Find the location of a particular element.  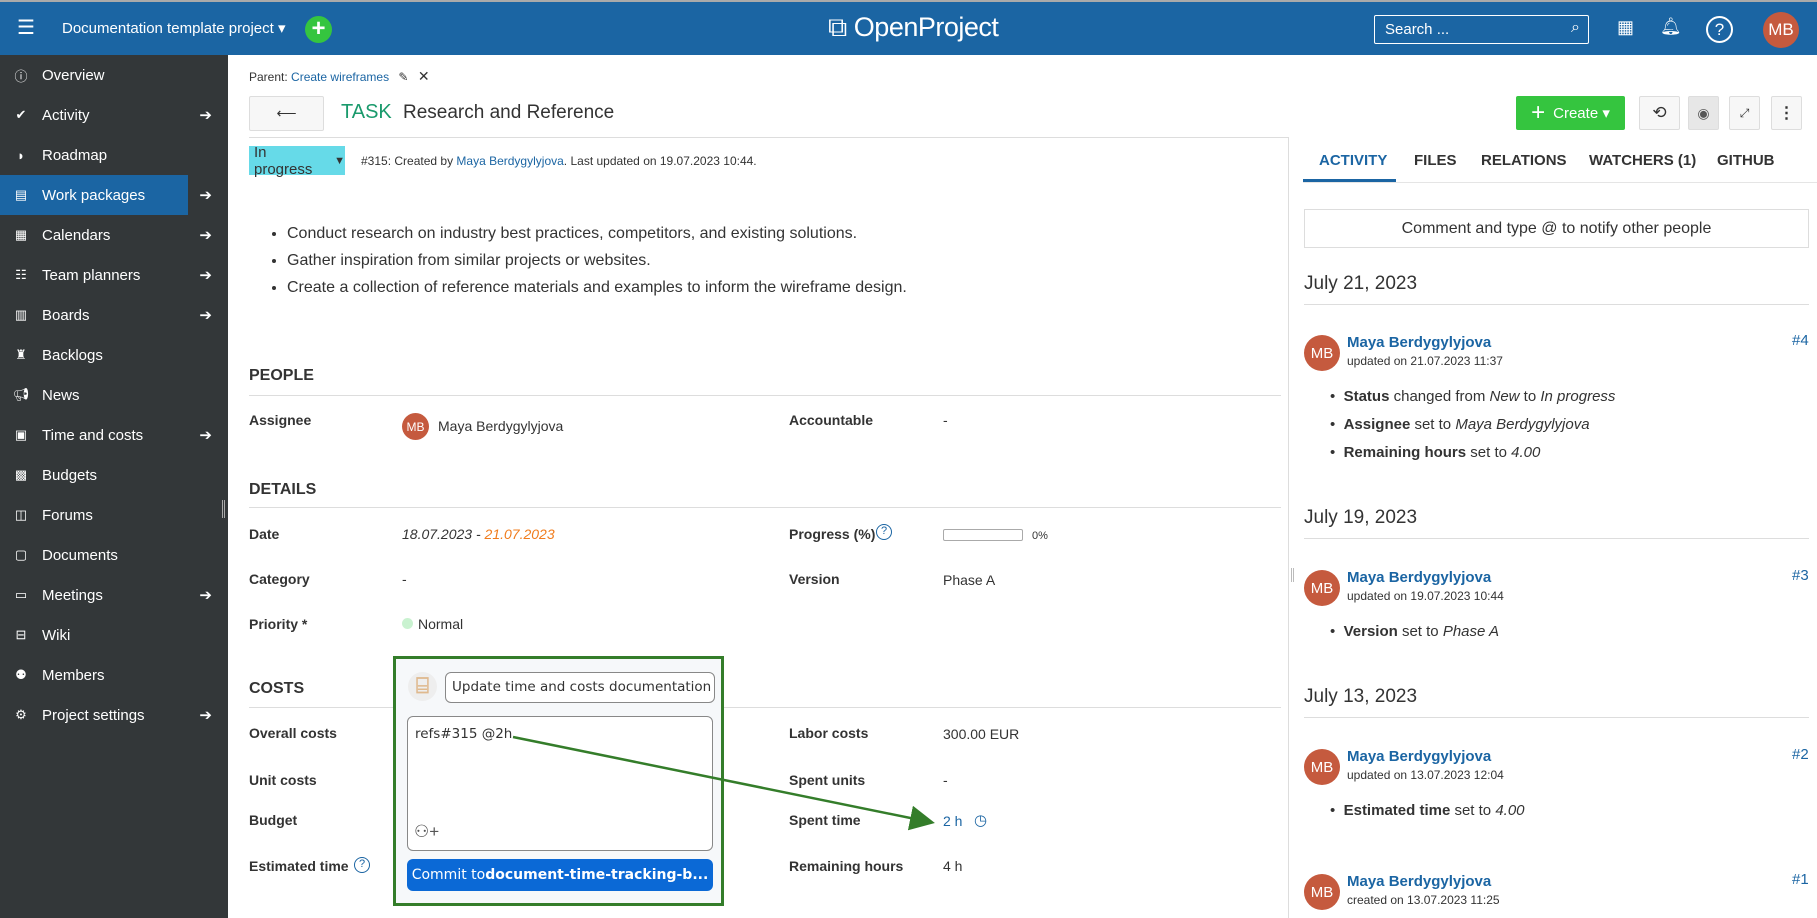

time-costs-icon: ▣ is located at coordinates (21, 434).